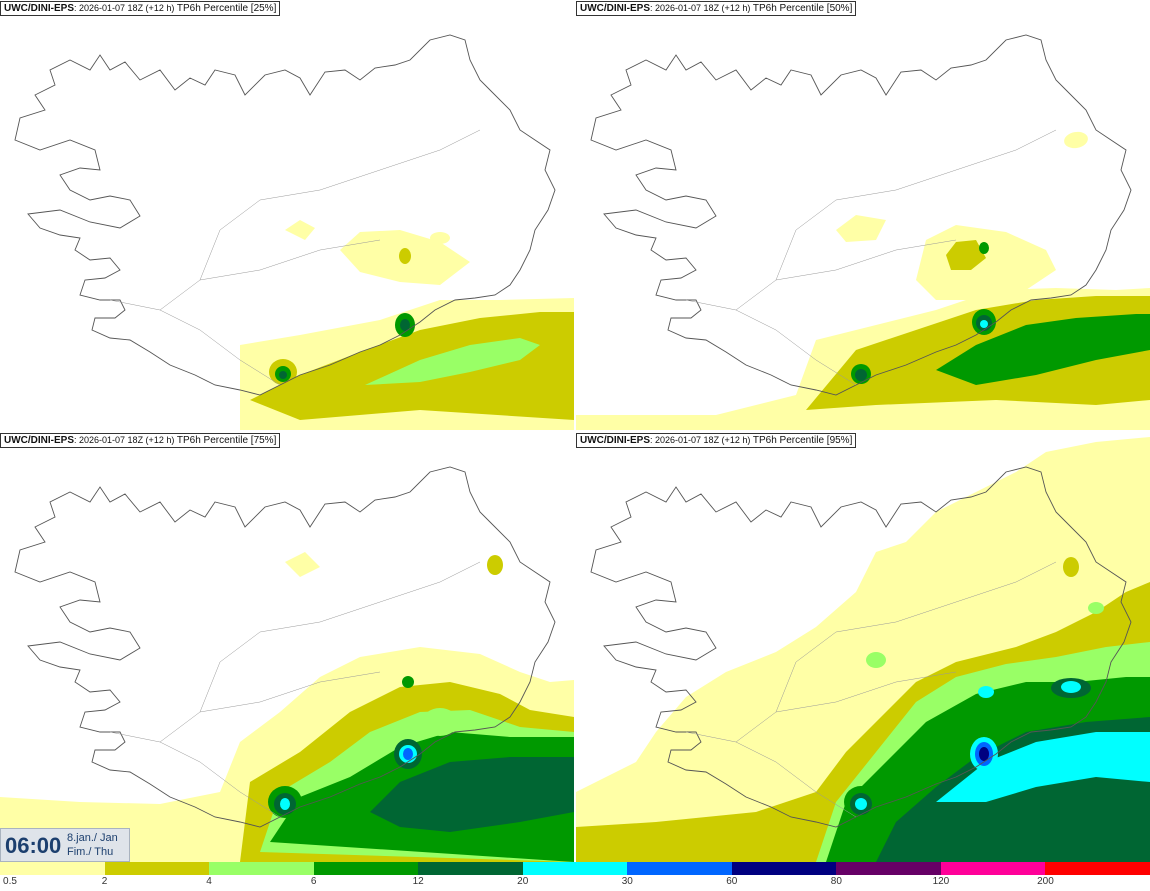 Image resolution: width=1150 pixels, height=891 pixels. Describe the element at coordinates (941, 881) in the screenshot. I see `legend-tick-label: 120` at that location.